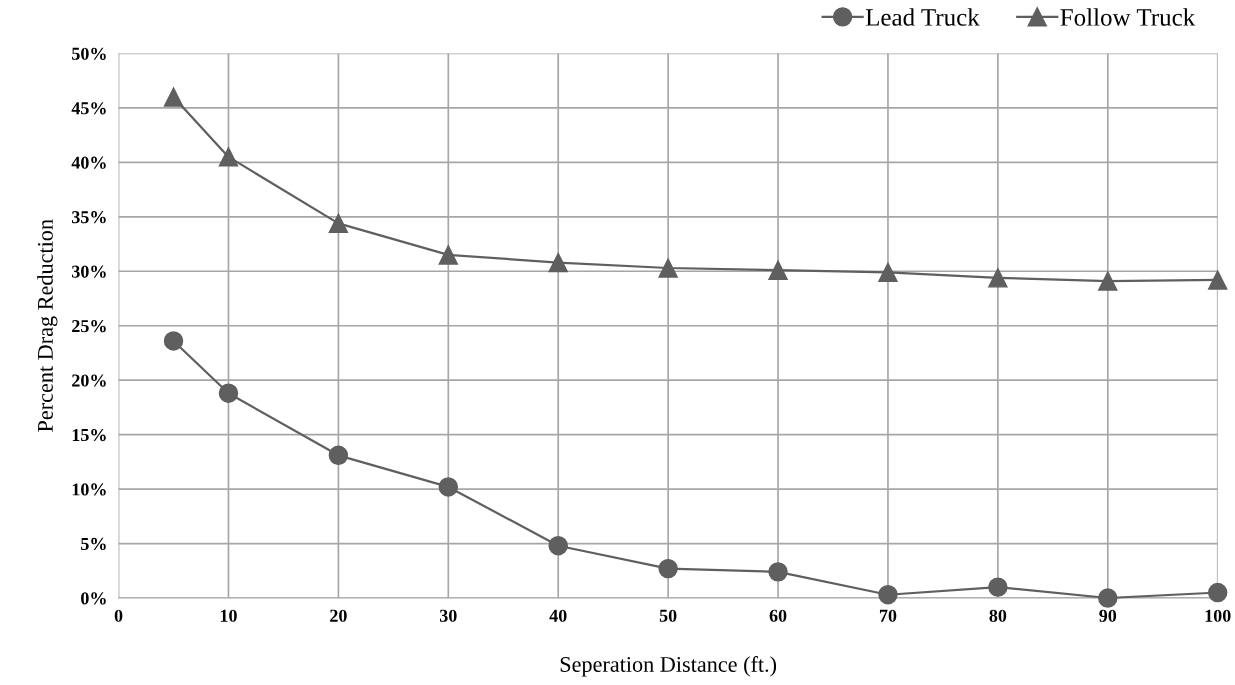 Image resolution: width=1235 pixels, height=685 pixels. I want to click on x-tick-label: 0, so click(118, 615).